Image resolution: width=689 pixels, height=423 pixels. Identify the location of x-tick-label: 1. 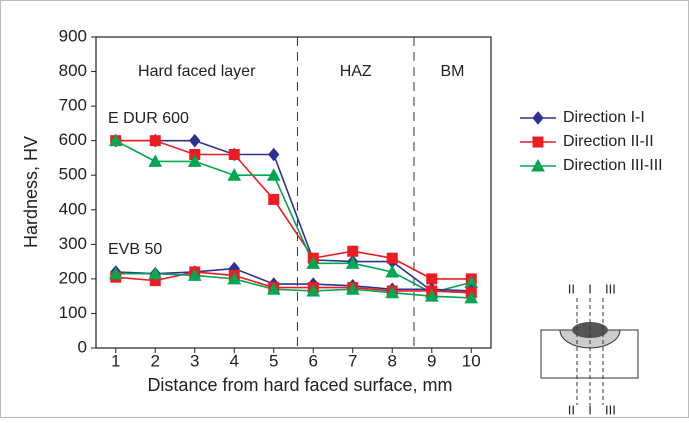
(115, 360).